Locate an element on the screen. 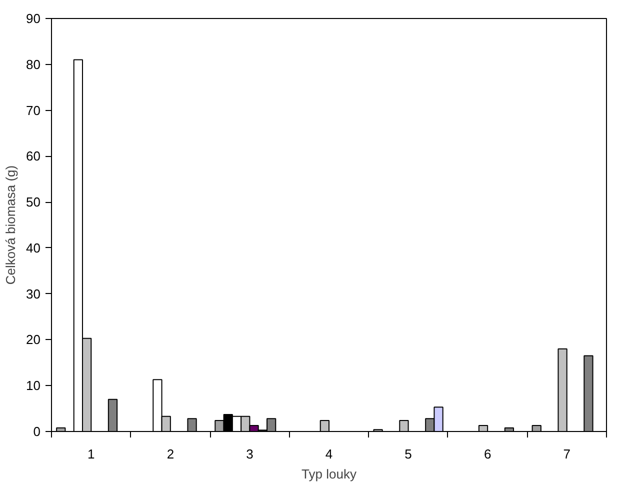 Image resolution: width=618 pixels, height=490 pixels. x-tick-label: 3 is located at coordinates (250, 454).